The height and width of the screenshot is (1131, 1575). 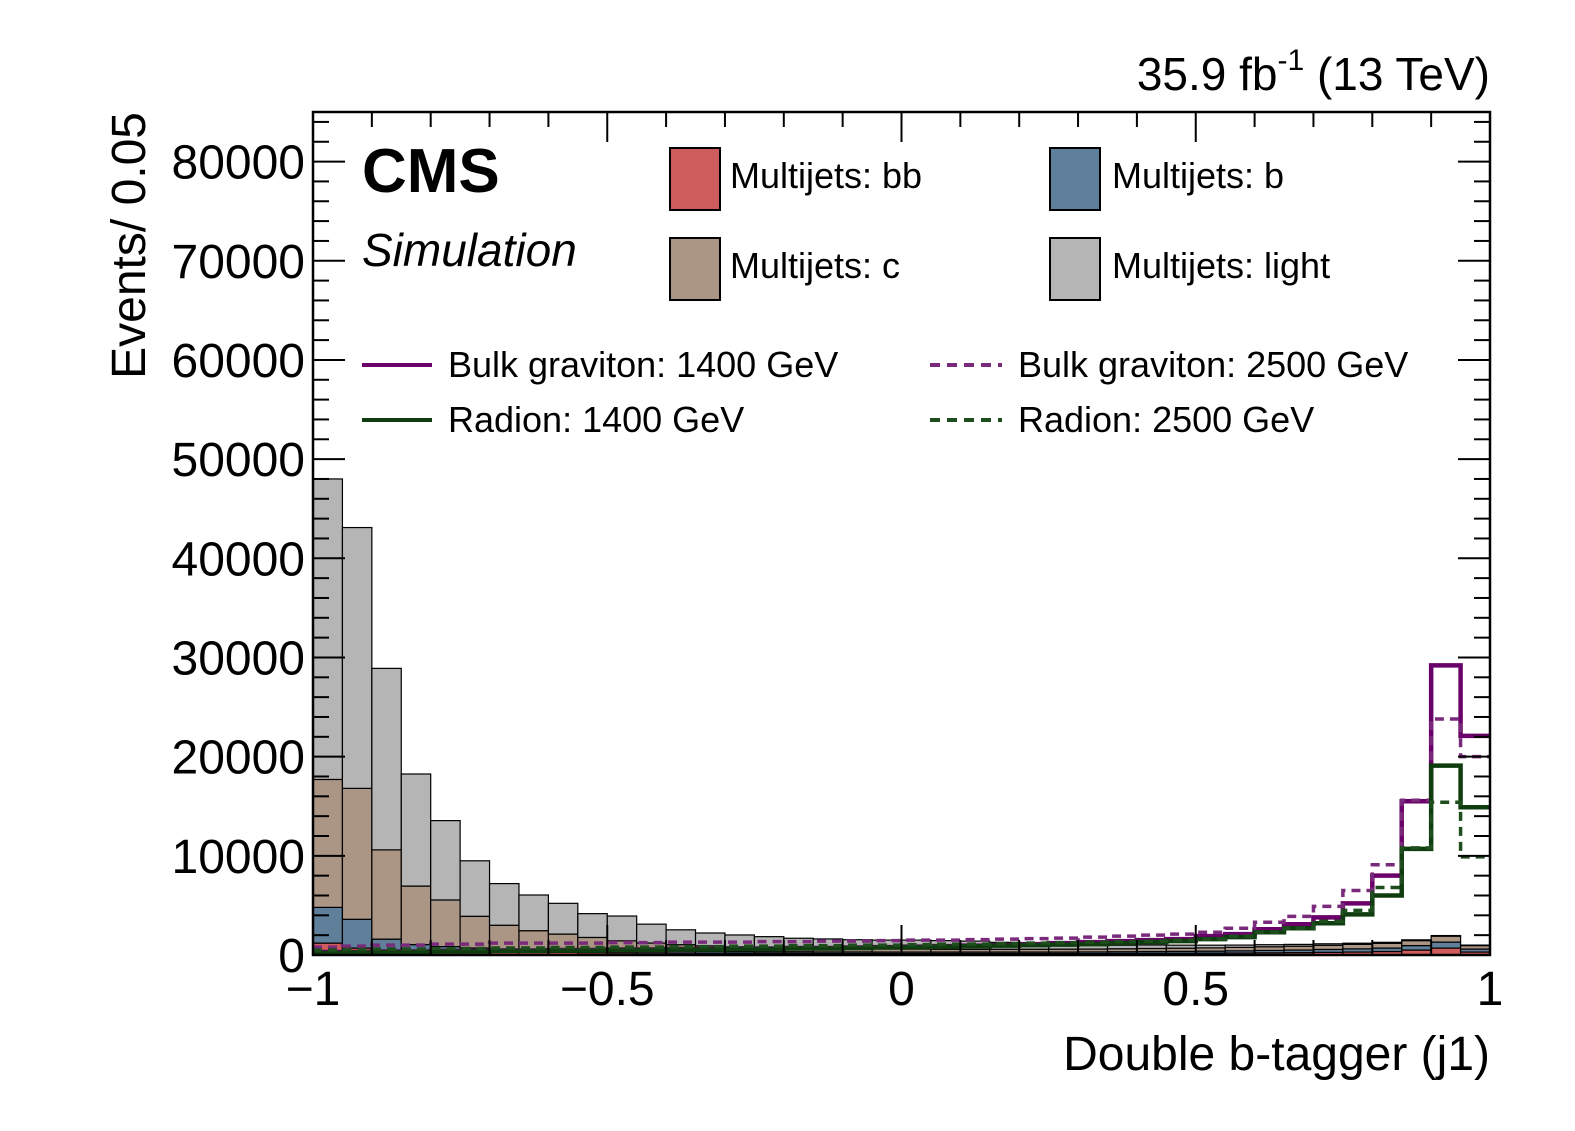 I want to click on y-tick-label: 80000, so click(x=238, y=163).